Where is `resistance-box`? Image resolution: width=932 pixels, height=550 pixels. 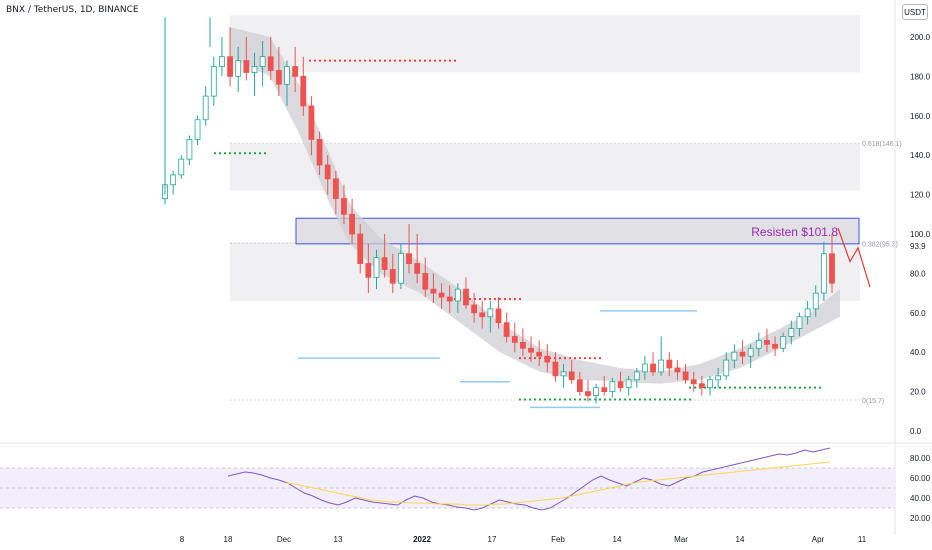
resistance-box is located at coordinates (577, 231).